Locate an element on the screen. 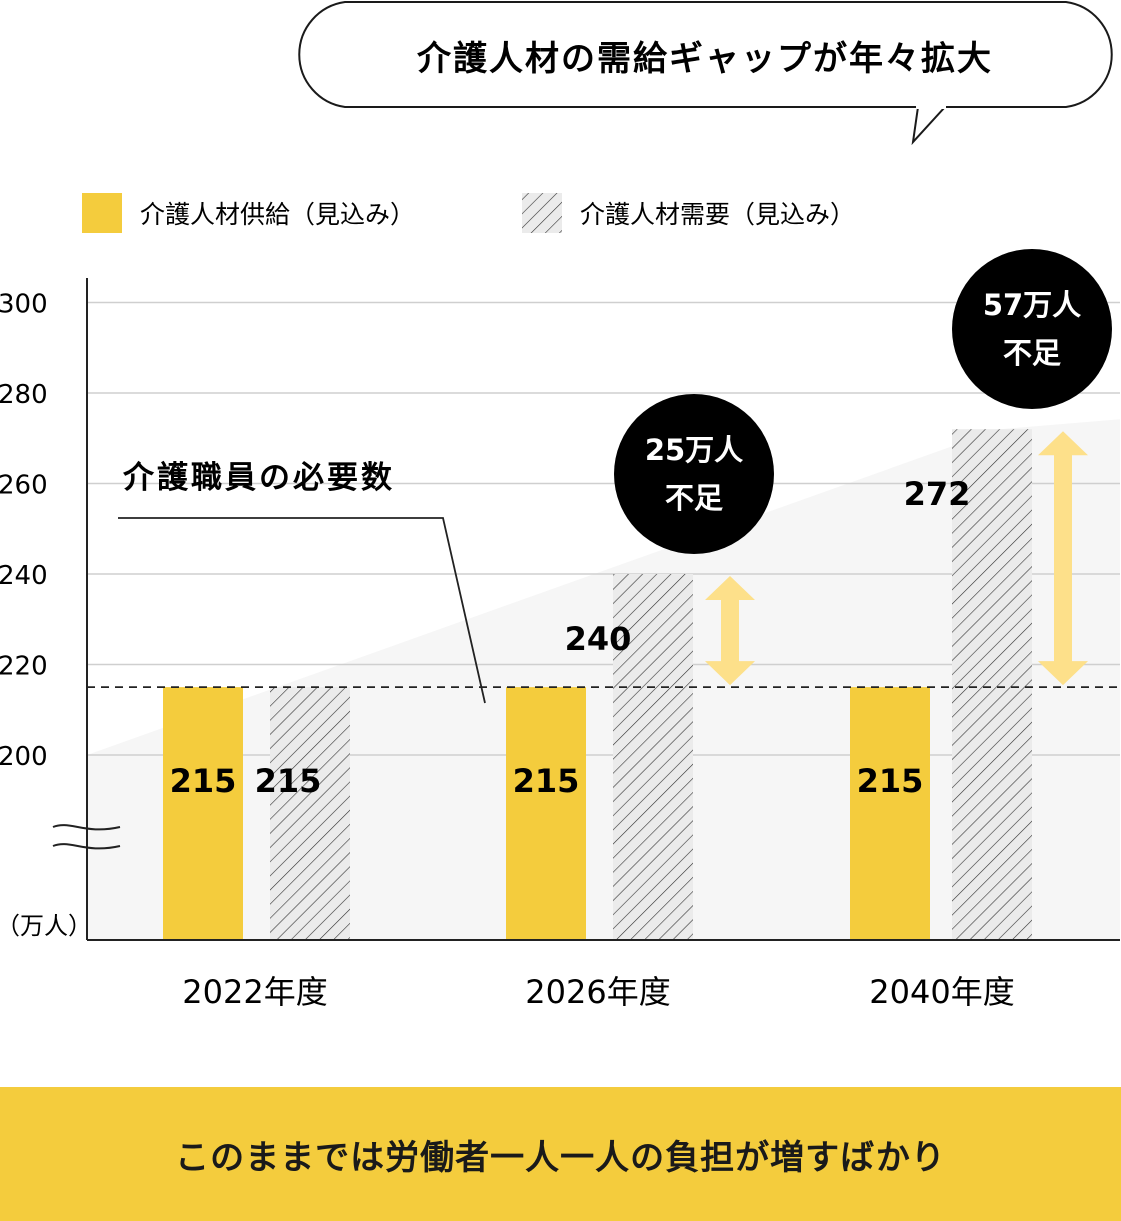 This screenshot has height=1221, width=1121. x-tick-label: 2040年度 is located at coordinates (941, 992).